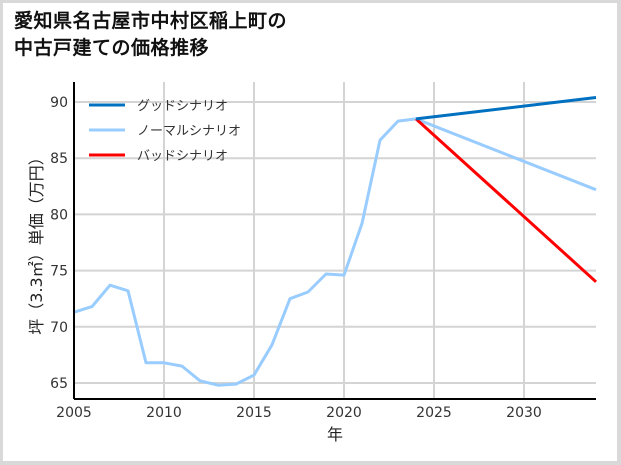  I want to click on legend-label: バッドシナリオ, so click(182, 156).